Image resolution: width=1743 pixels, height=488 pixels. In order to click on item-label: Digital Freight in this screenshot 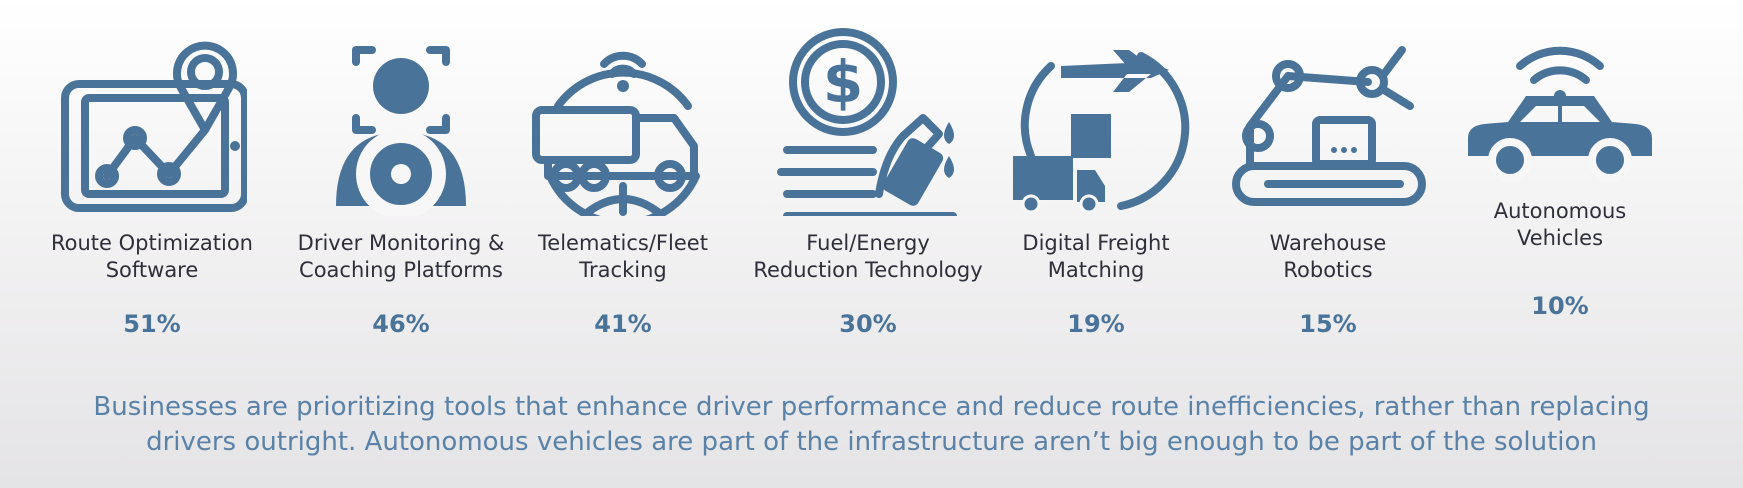, I will do `click(1096, 243)`.